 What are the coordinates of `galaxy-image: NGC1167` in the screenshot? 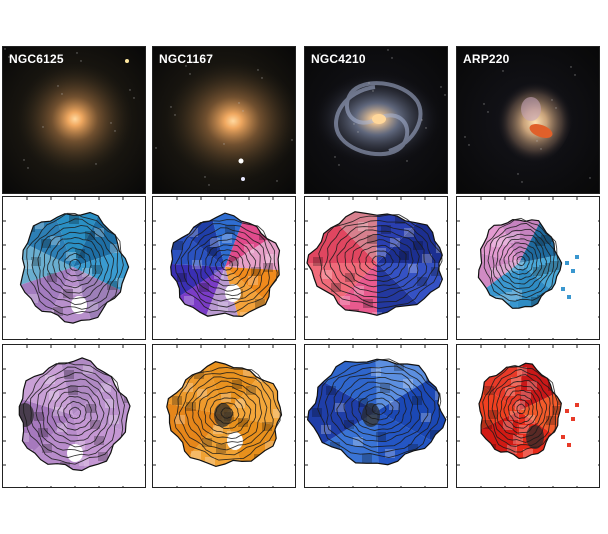 It's located at (224, 120).